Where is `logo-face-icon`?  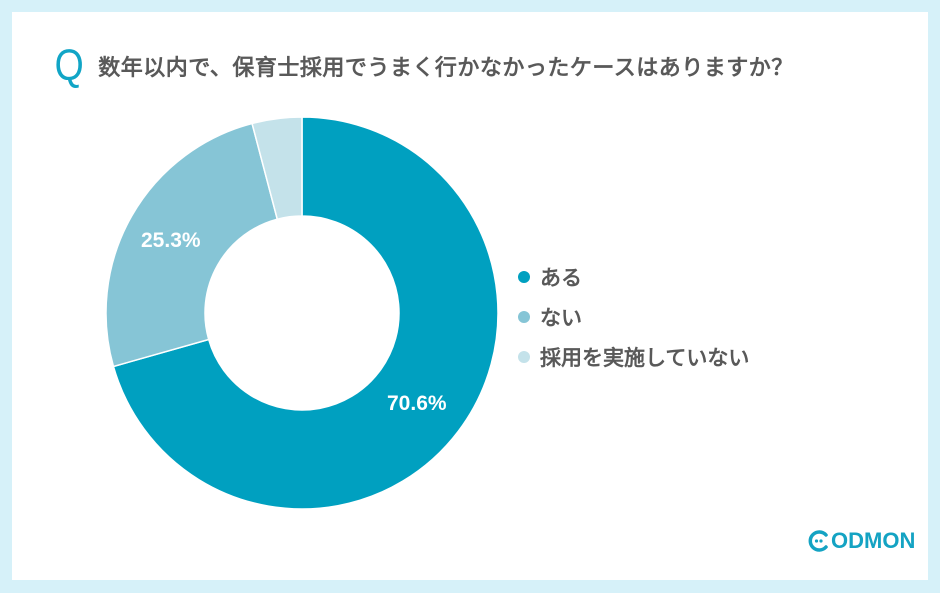 logo-face-icon is located at coordinates (819, 541).